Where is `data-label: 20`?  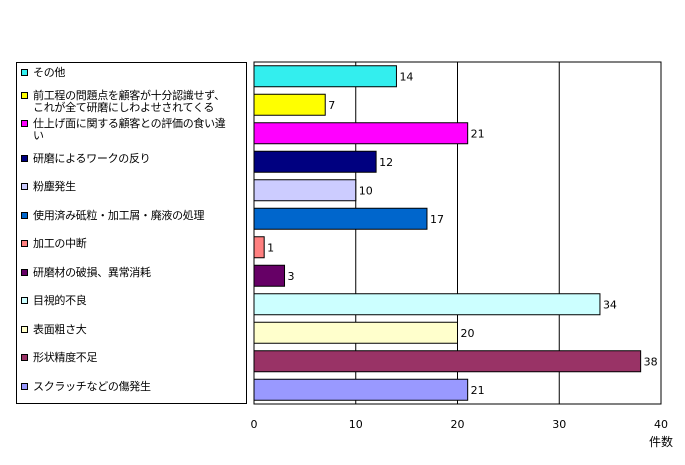 data-label: 20 is located at coordinates (468, 333).